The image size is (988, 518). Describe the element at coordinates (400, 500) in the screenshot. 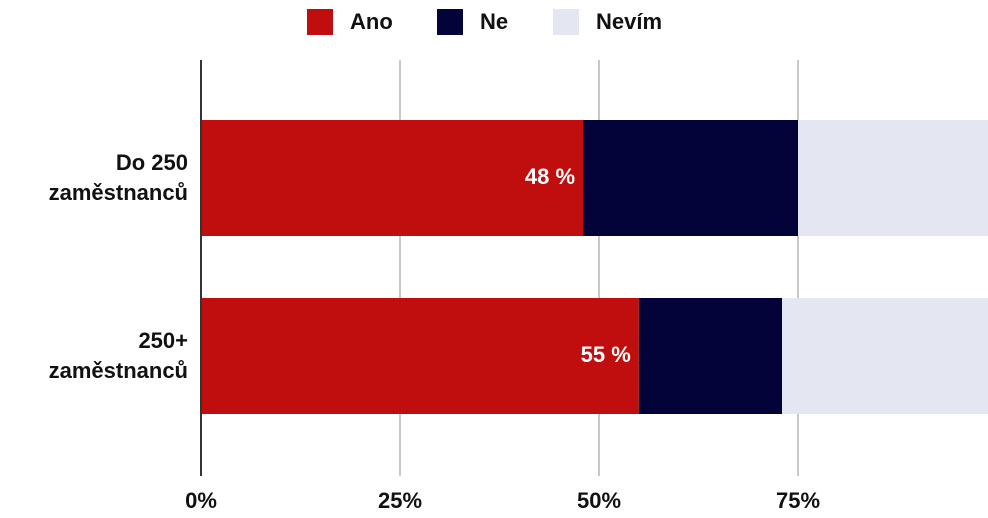

I see `x-tick-label: 25%` at that location.